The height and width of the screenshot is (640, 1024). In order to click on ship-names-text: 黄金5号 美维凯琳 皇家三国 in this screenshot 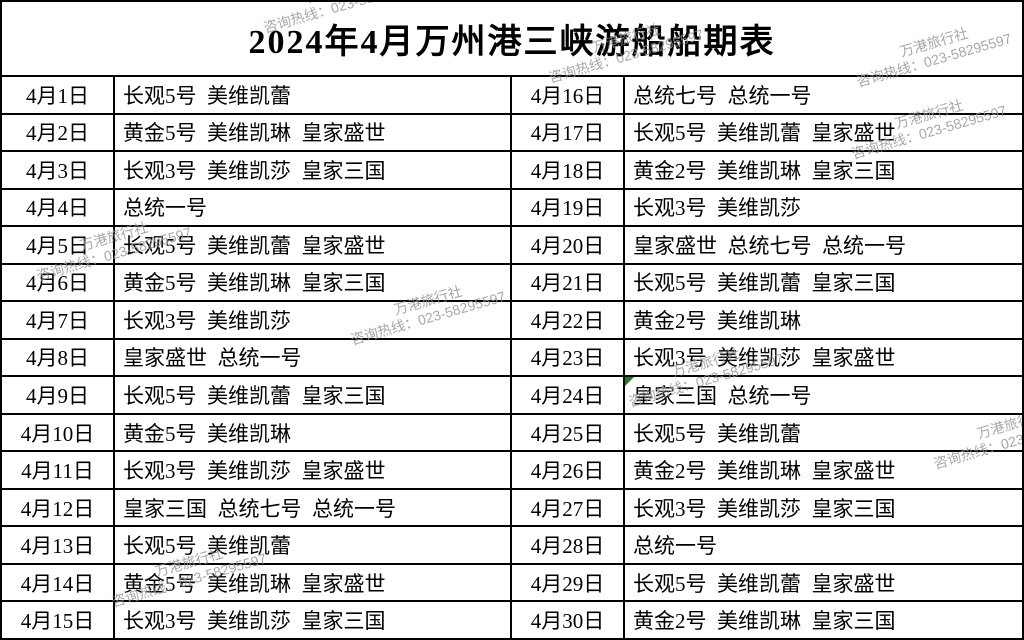, I will do `click(254, 283)`.